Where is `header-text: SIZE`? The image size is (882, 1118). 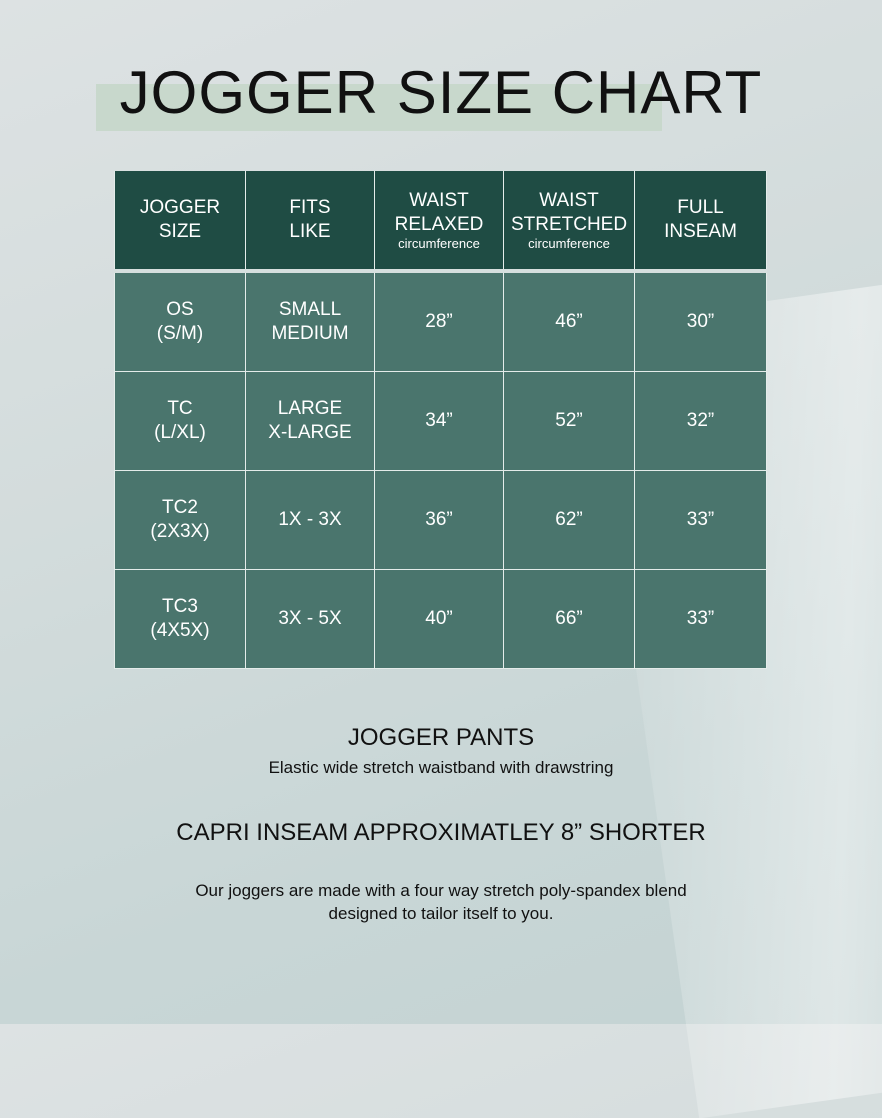 header-text: SIZE is located at coordinates (180, 231).